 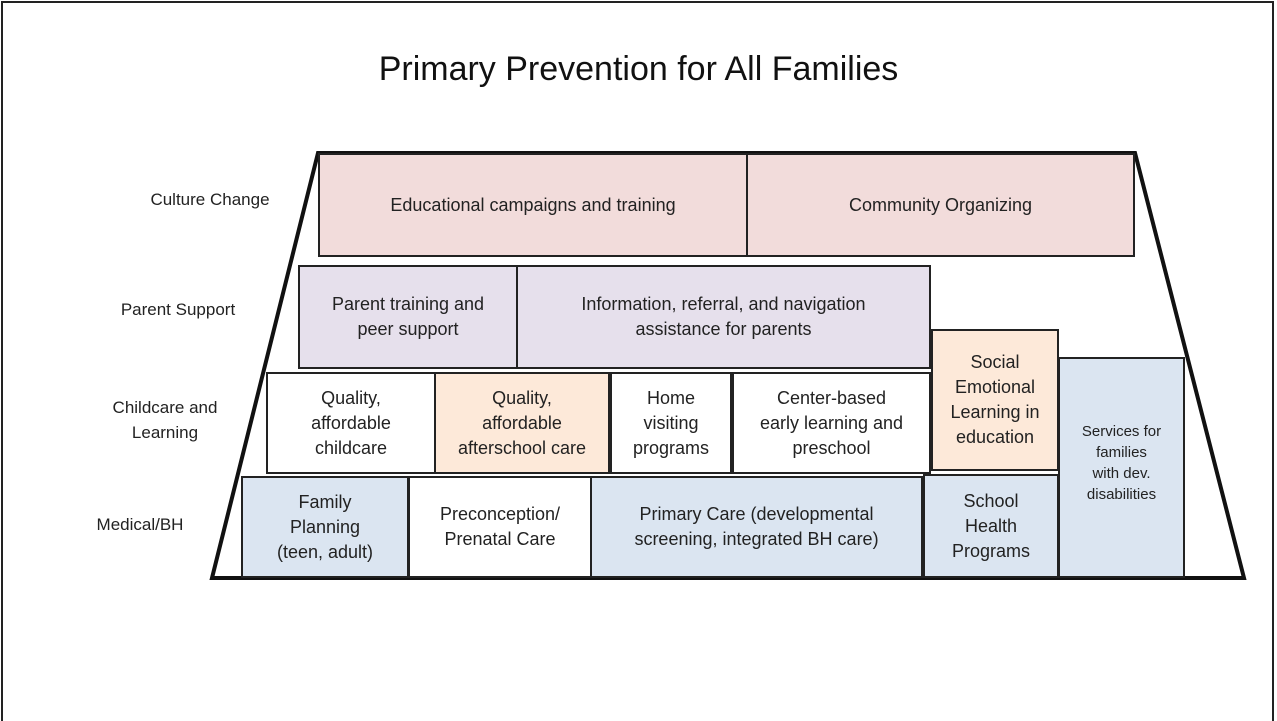 What do you see at coordinates (325, 551) in the screenshot?
I see `text-line: (teen, adult)` at bounding box center [325, 551].